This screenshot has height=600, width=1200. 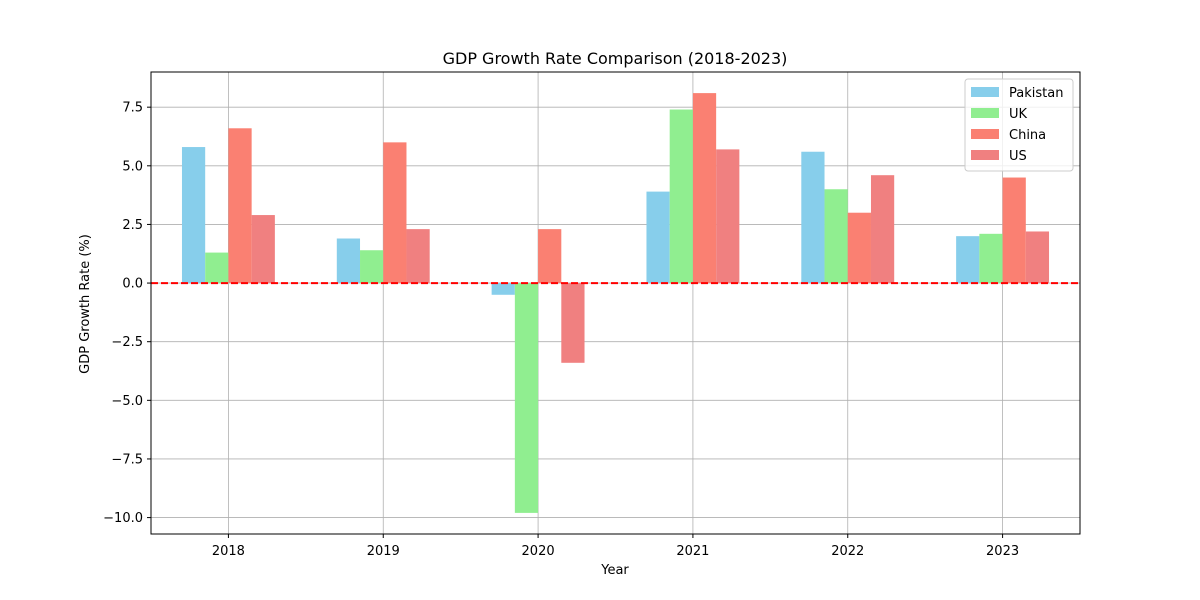 I want to click on legend-label-china: China, so click(x=1027, y=135).